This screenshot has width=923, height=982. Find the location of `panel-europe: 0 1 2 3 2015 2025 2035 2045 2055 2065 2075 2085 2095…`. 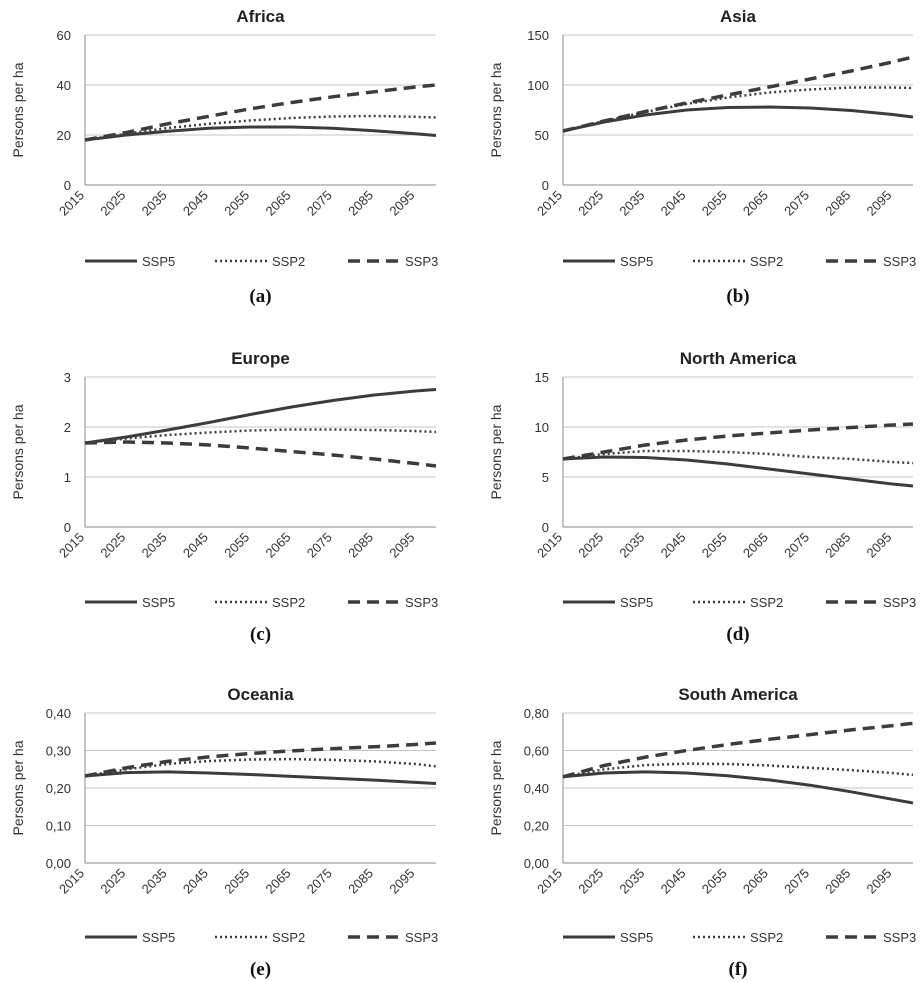

panel-europe: 0 1 2 3 2015 2025 2035 2045 2055 2065 2075 2085 2095… is located at coordinates (224, 497).